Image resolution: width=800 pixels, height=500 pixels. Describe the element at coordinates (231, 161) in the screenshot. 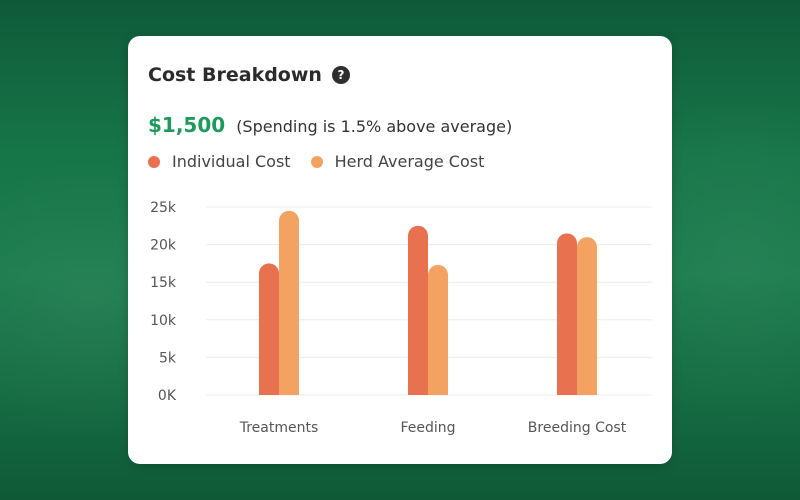

I see `legend-label-individual: Individual Cost` at that location.